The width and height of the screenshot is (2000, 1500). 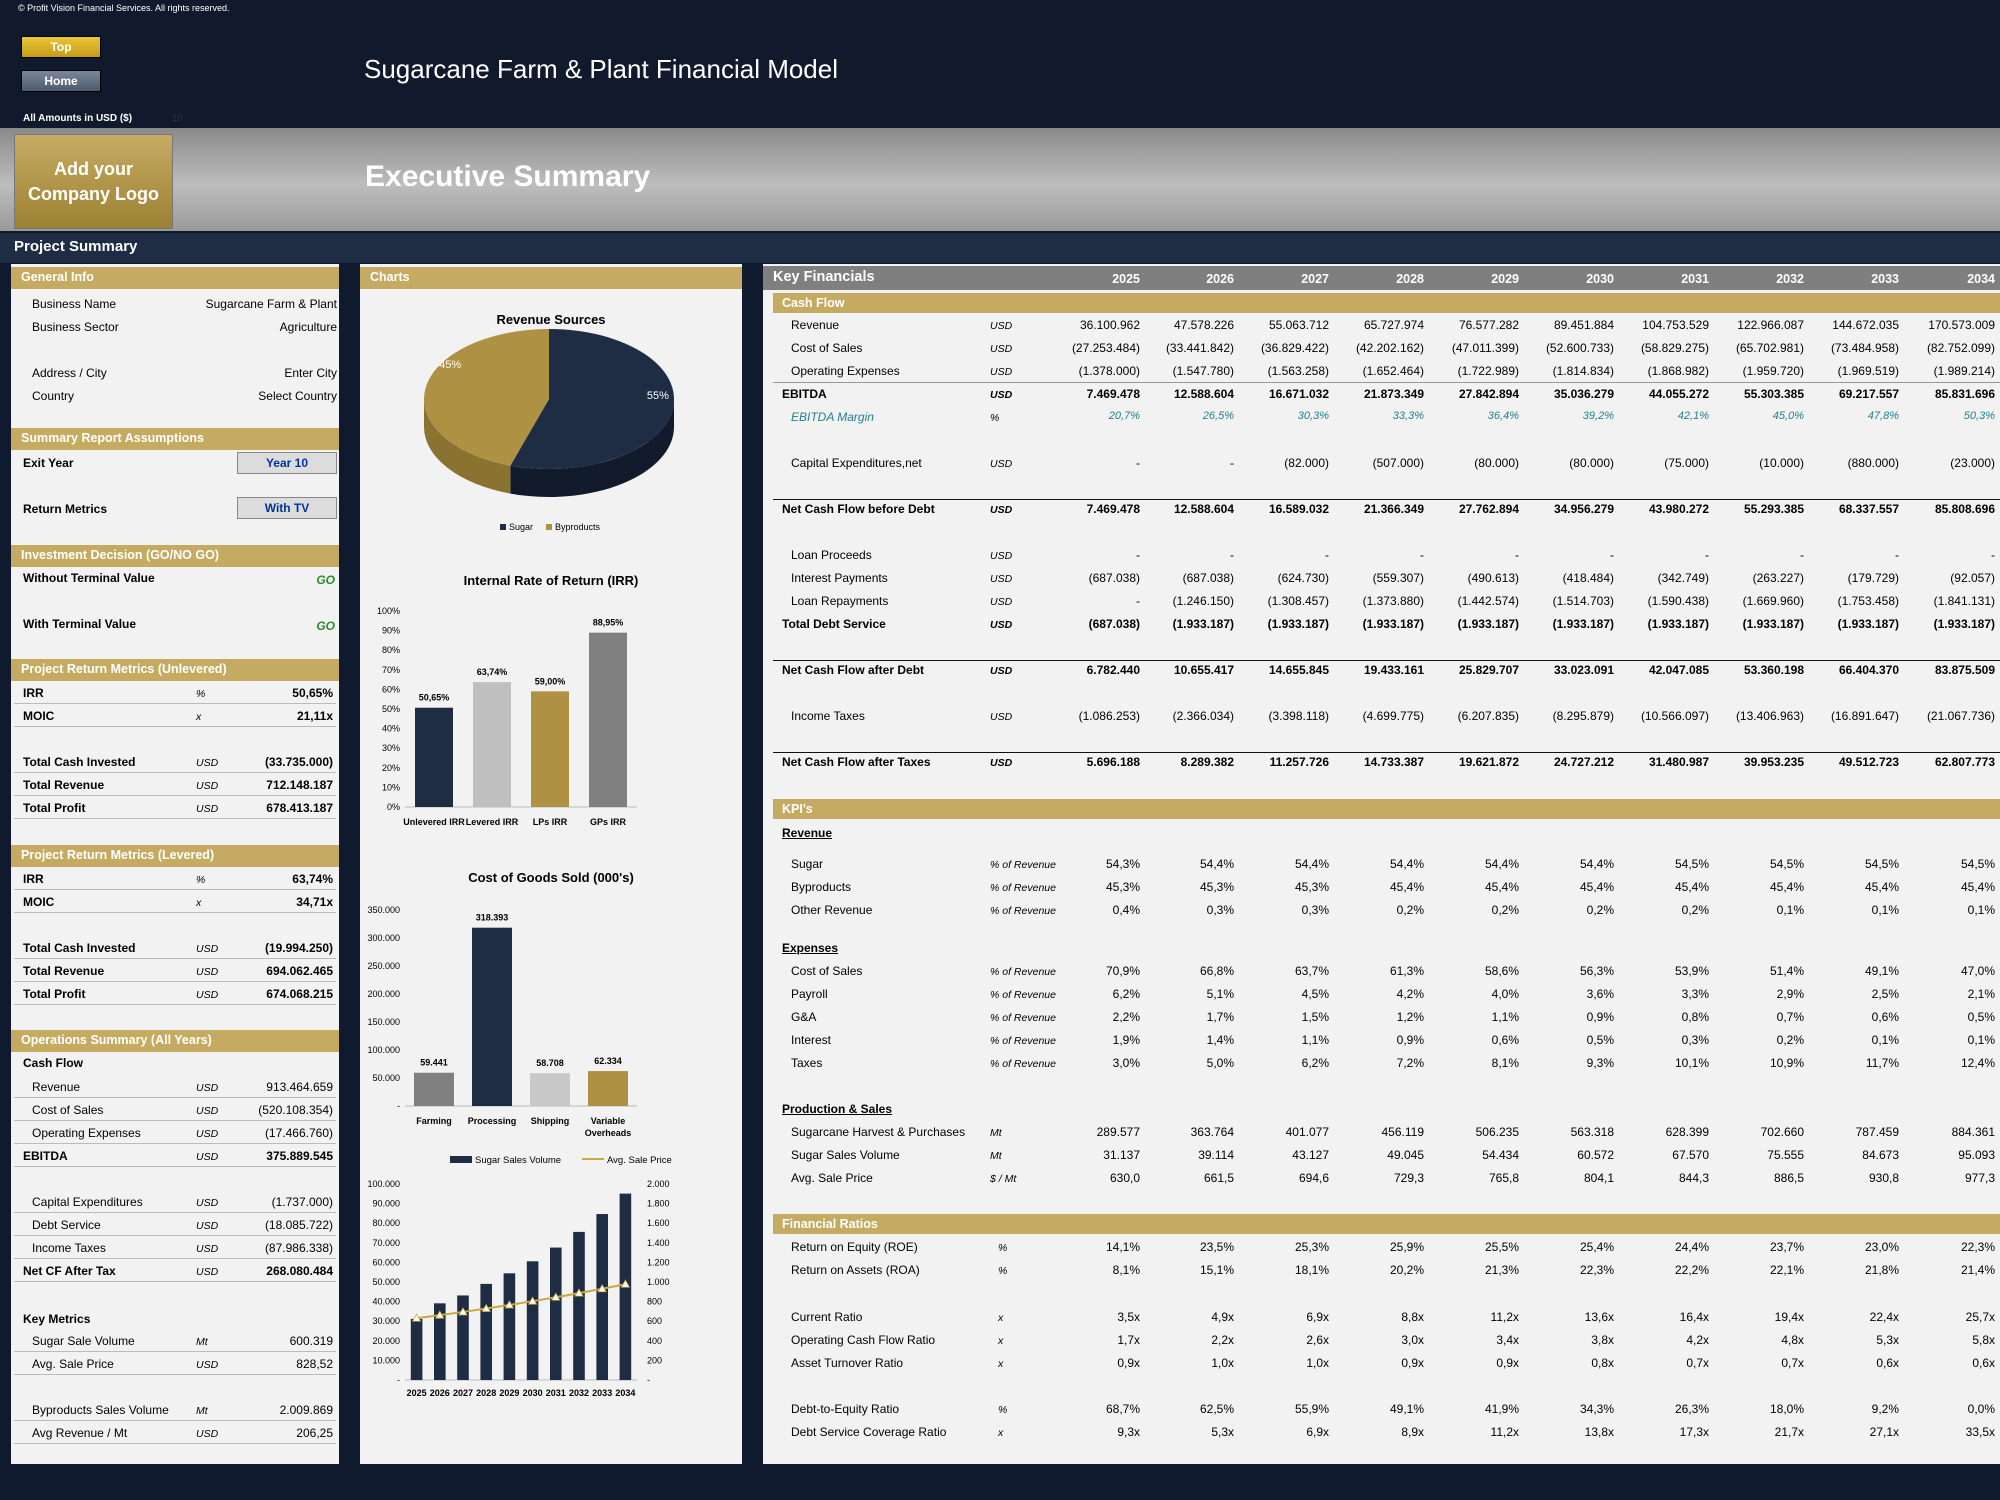 What do you see at coordinates (1596, 971) in the screenshot?
I see `kf-cell: 56,3%` at bounding box center [1596, 971].